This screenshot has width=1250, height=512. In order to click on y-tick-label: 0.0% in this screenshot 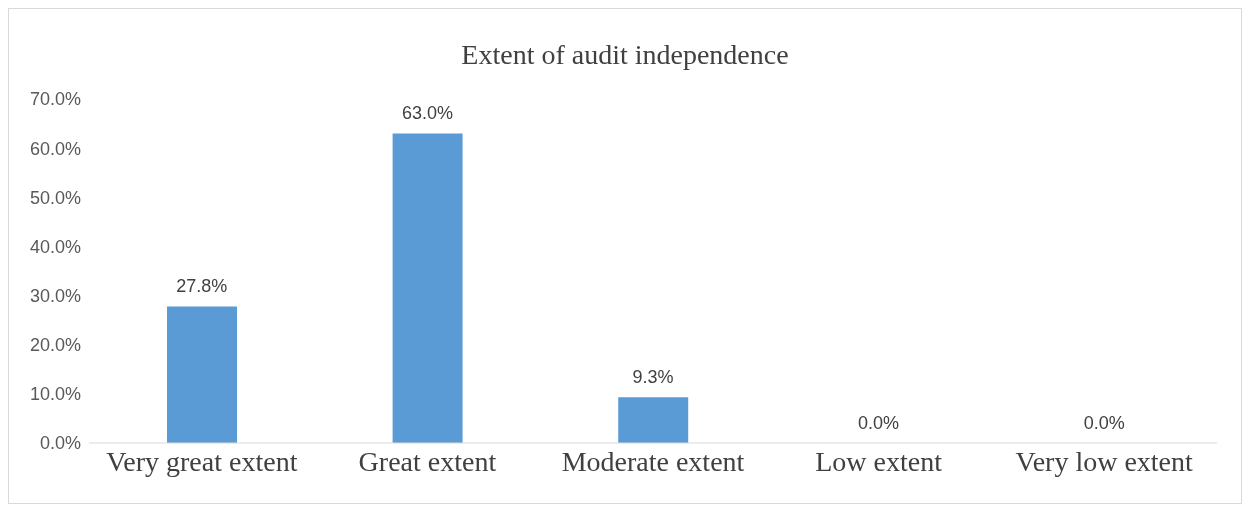, I will do `click(60, 443)`.